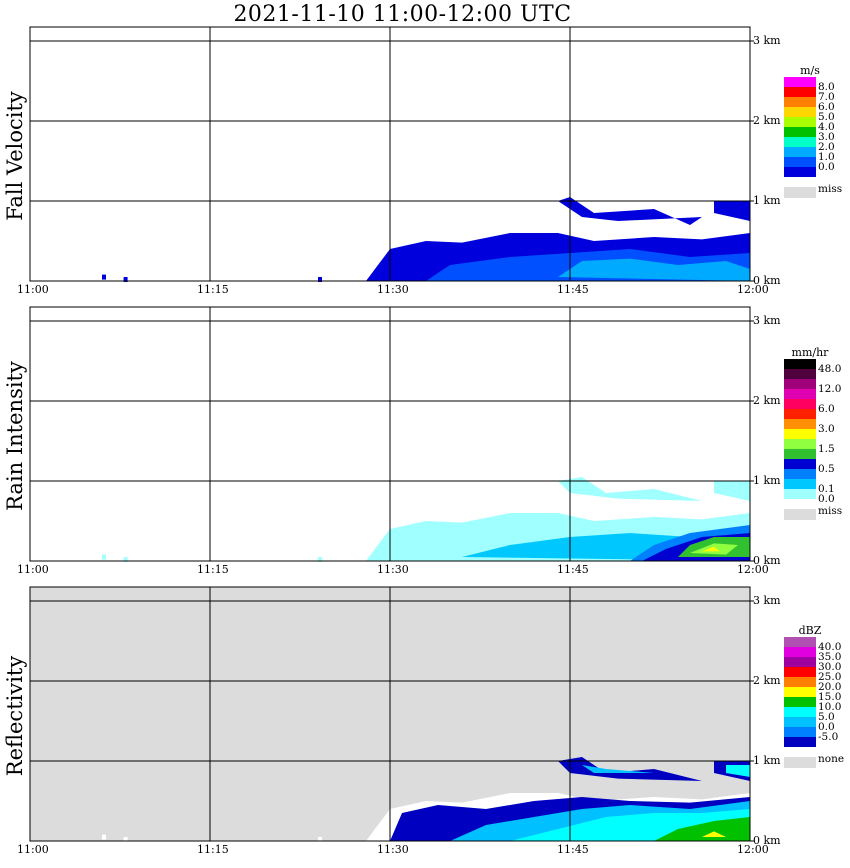  I want to click on colorbar-label: 7.0, so click(826, 97).